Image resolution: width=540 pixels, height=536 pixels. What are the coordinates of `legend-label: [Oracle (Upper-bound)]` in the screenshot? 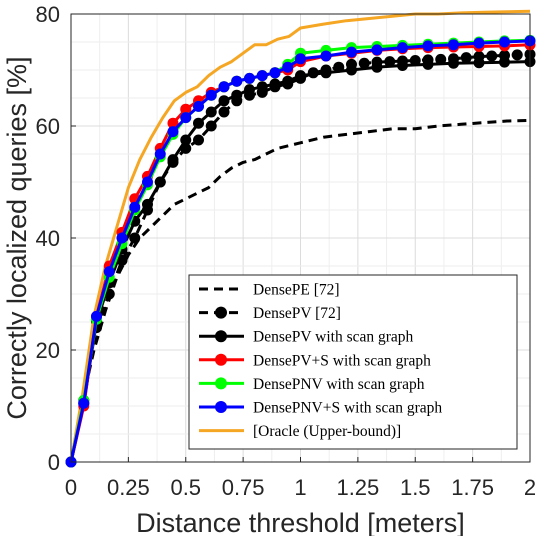 It's located at (327, 431).